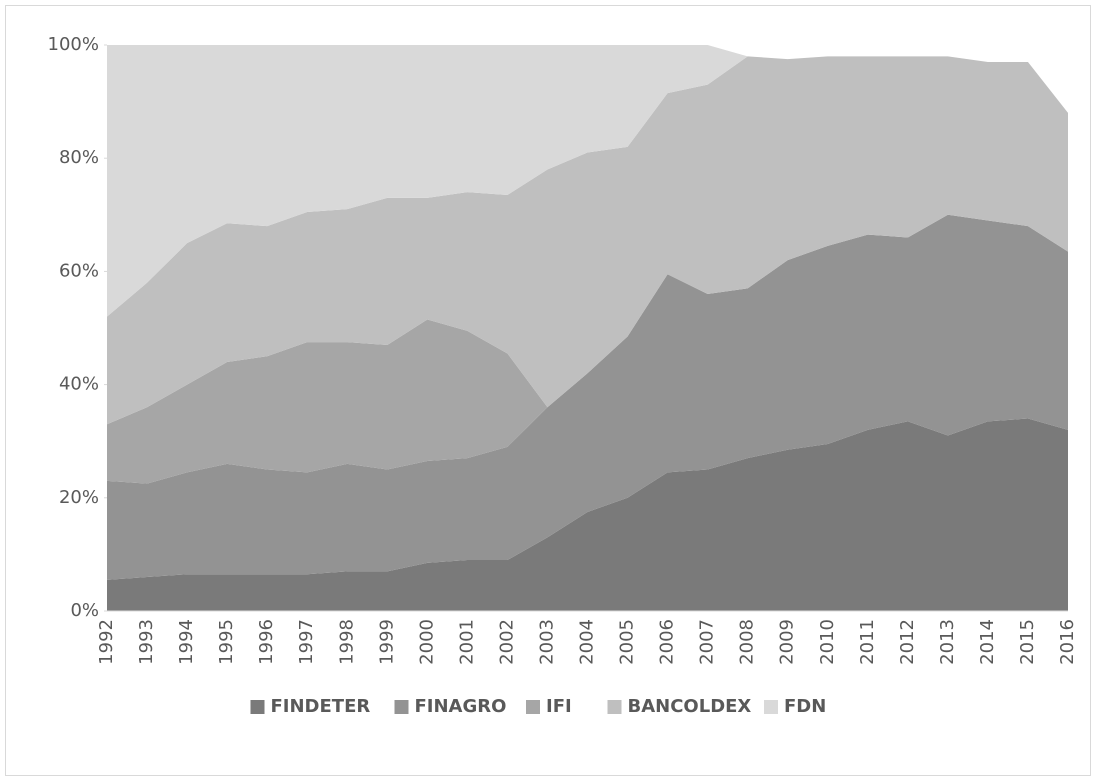  I want to click on legend-label: FDN, so click(805, 706).